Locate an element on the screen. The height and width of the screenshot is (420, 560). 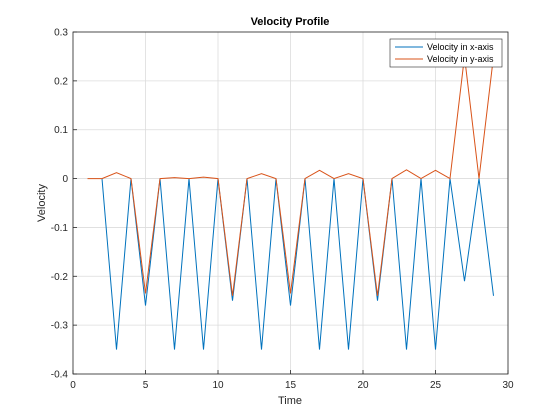
y-tick-label: -0.3 is located at coordinates (60, 326).